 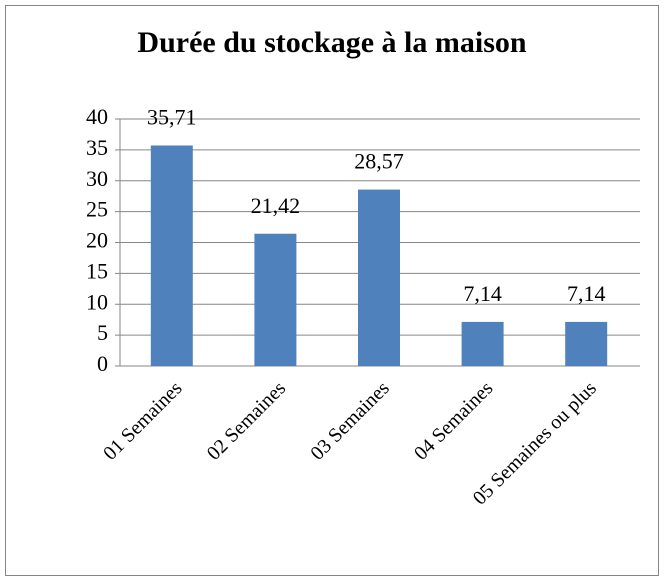 I want to click on y-tick-label: 5, so click(x=102, y=332).